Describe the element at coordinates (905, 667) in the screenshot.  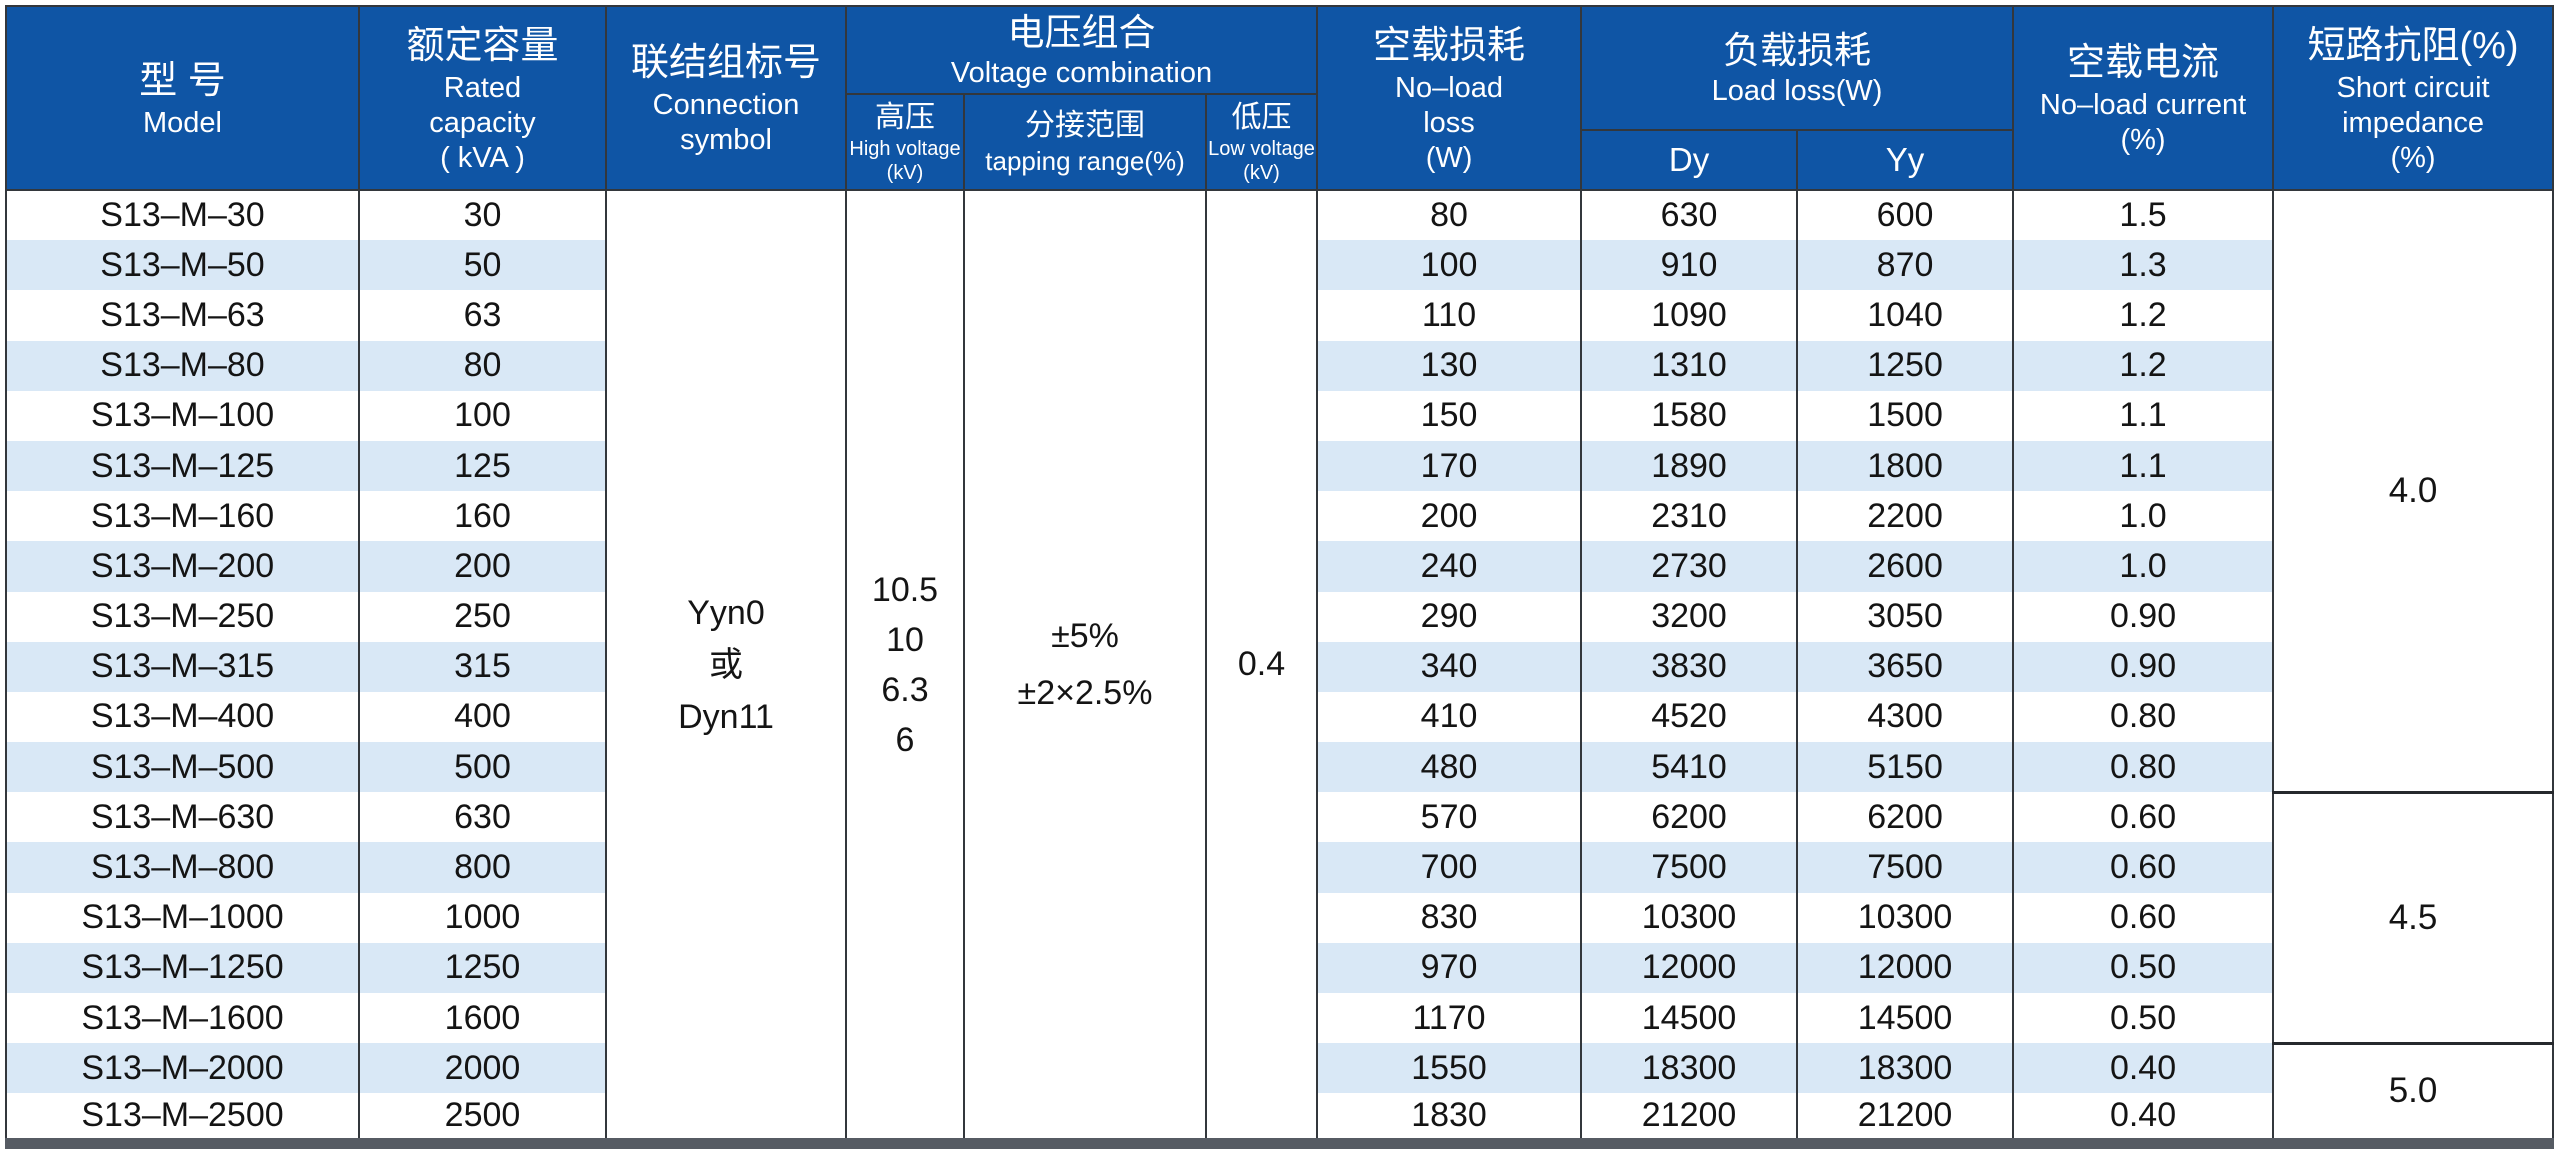
I see `high-voltage-cell: 10.5 10 6.3 6` at that location.